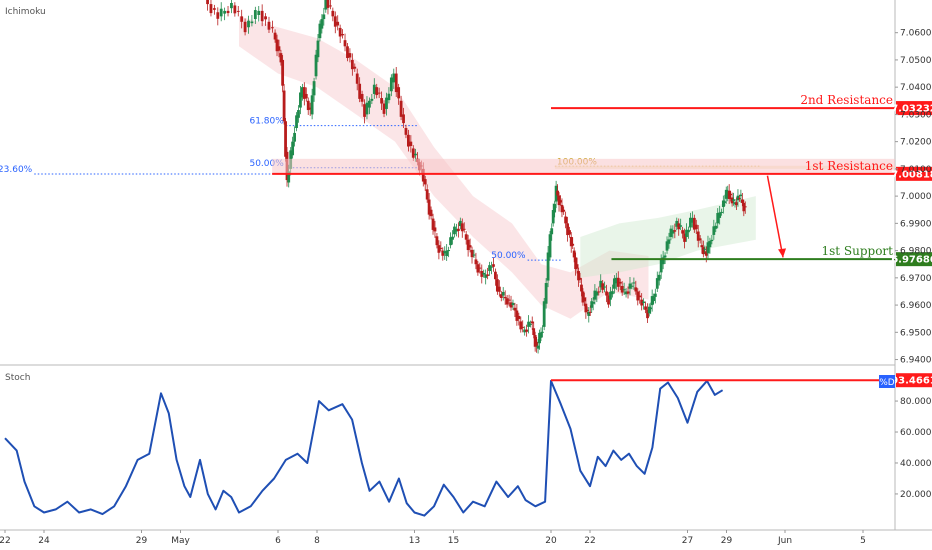 The width and height of the screenshot is (932, 550). What do you see at coordinates (687, 541) in the screenshot?
I see `time-tick-label: 27` at bounding box center [687, 541].